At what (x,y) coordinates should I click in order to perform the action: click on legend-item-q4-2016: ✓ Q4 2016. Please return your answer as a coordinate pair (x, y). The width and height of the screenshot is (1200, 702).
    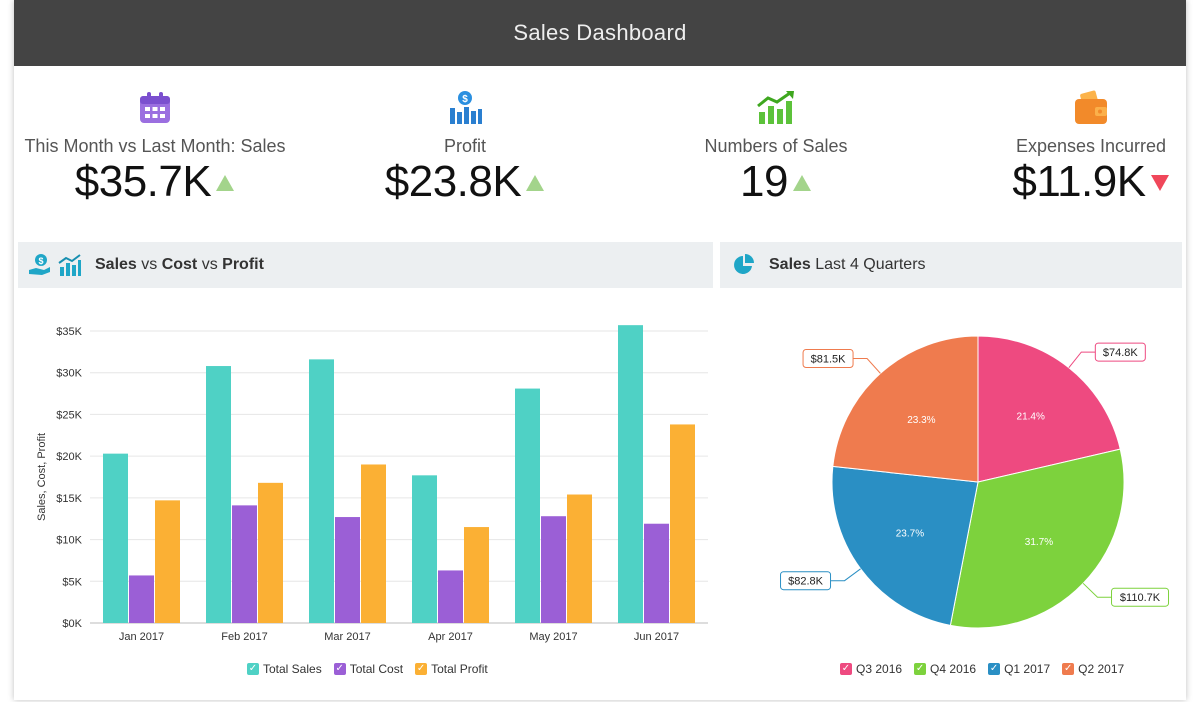
    Looking at the image, I should click on (945, 669).